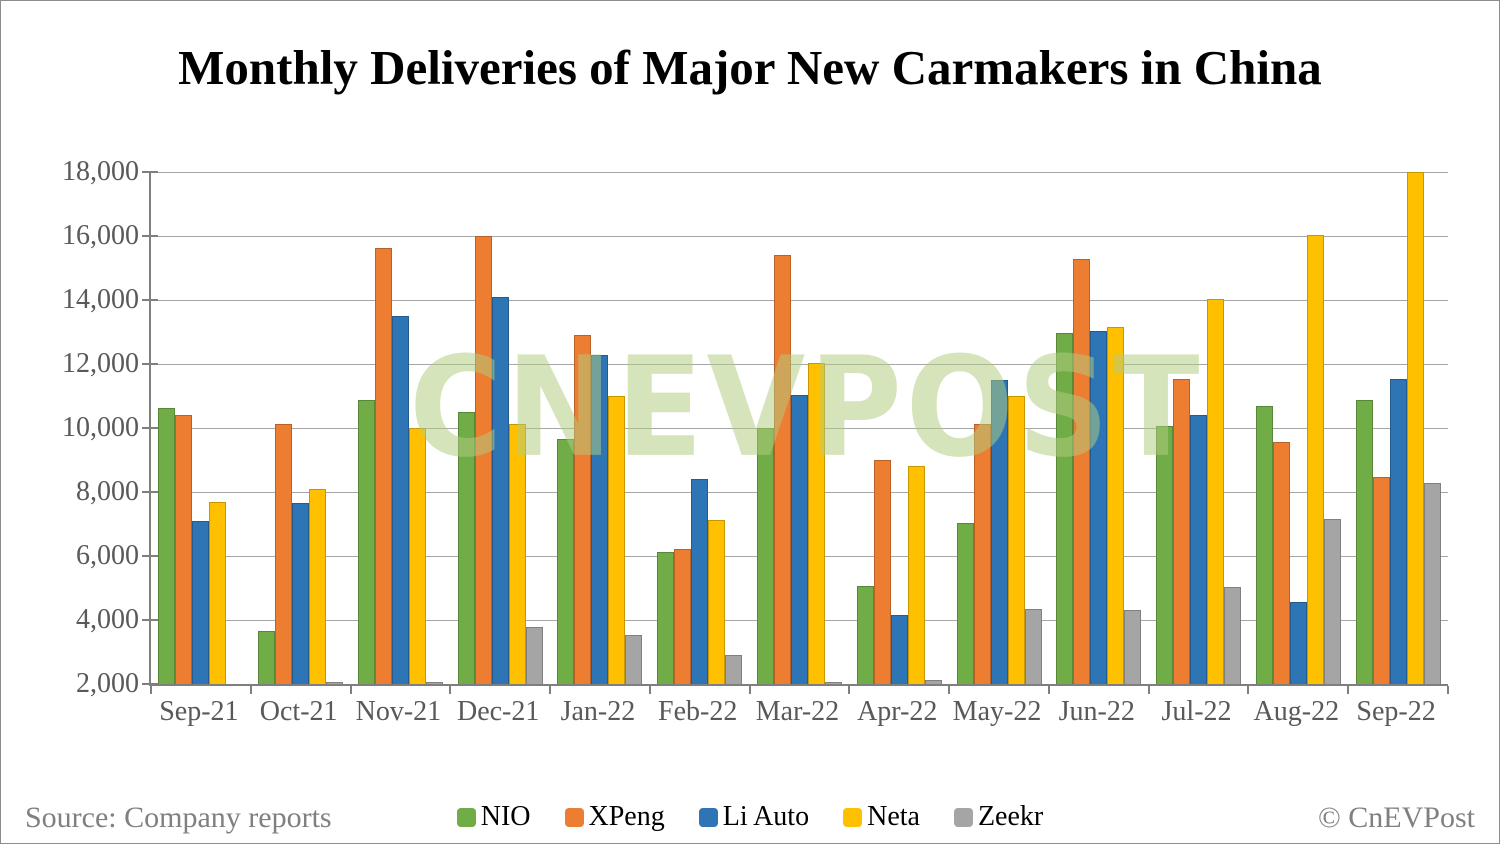 The height and width of the screenshot is (844, 1500). What do you see at coordinates (708, 817) in the screenshot?
I see `legend-swatch-icon-li-auto` at bounding box center [708, 817].